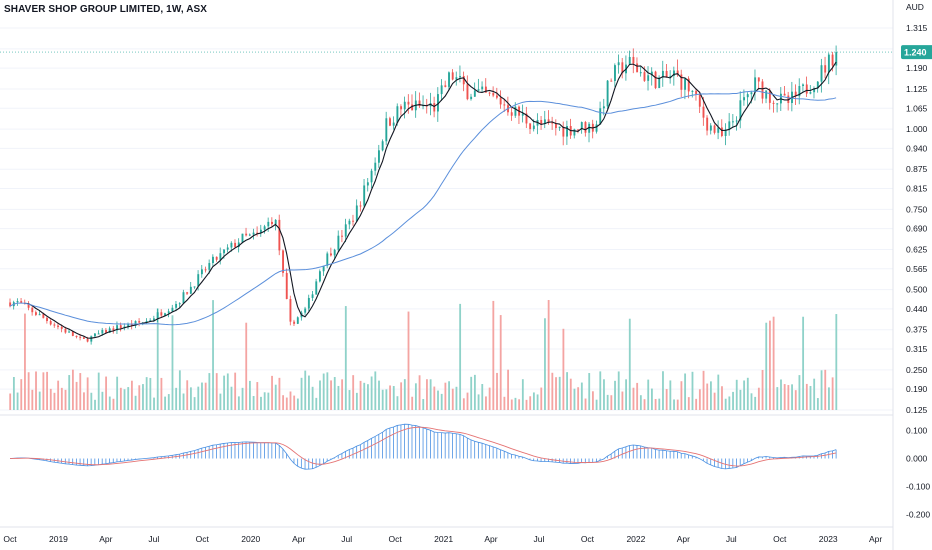  I want to click on macd-tick-label: 0.000, so click(917, 459).